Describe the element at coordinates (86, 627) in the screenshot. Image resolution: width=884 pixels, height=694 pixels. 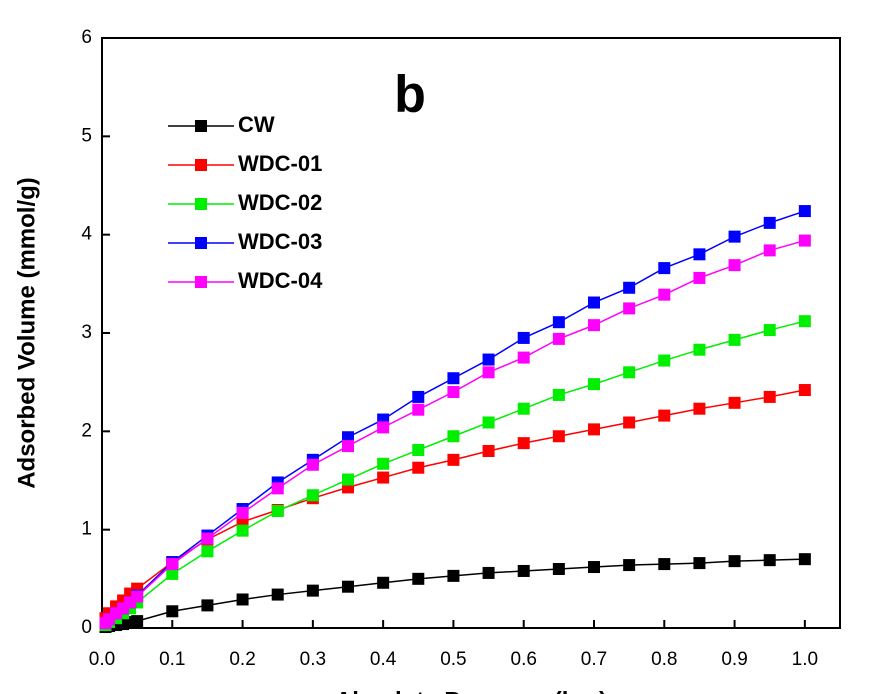
I see `y-tick-label: 0` at that location.